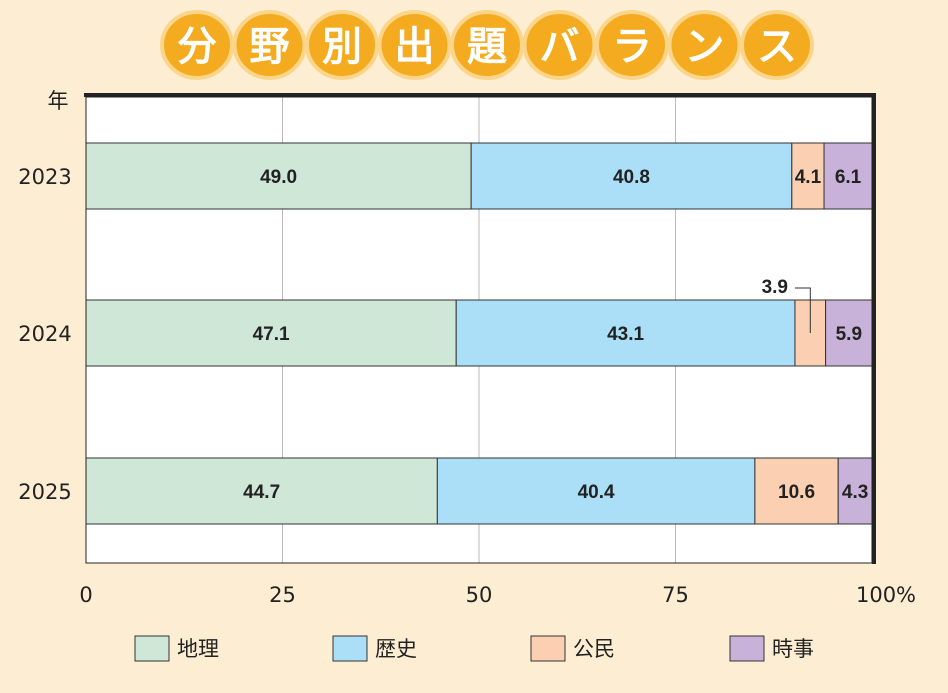  I want to click on legend-label: 公民, so click(594, 649).